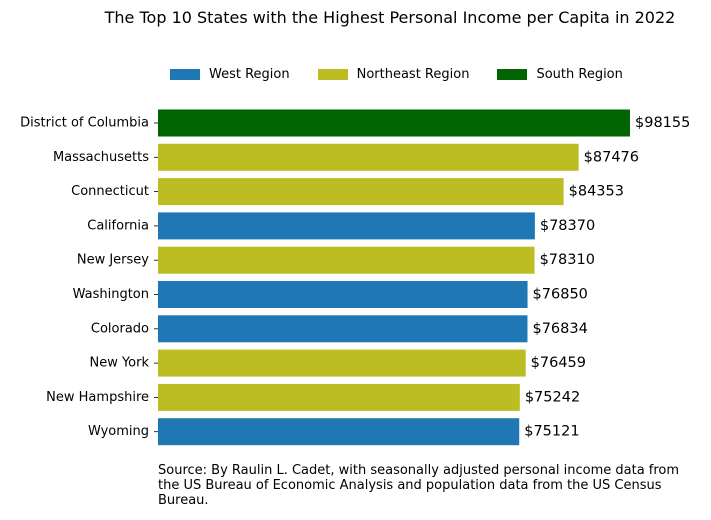  I want to click on data-label-washington: $76850, so click(560, 295).